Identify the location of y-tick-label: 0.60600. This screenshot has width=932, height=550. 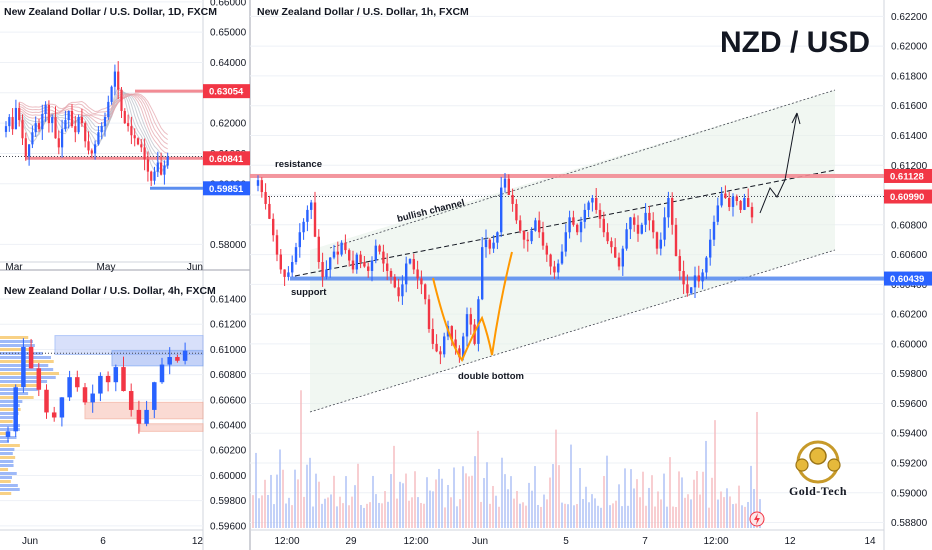
(228, 400).